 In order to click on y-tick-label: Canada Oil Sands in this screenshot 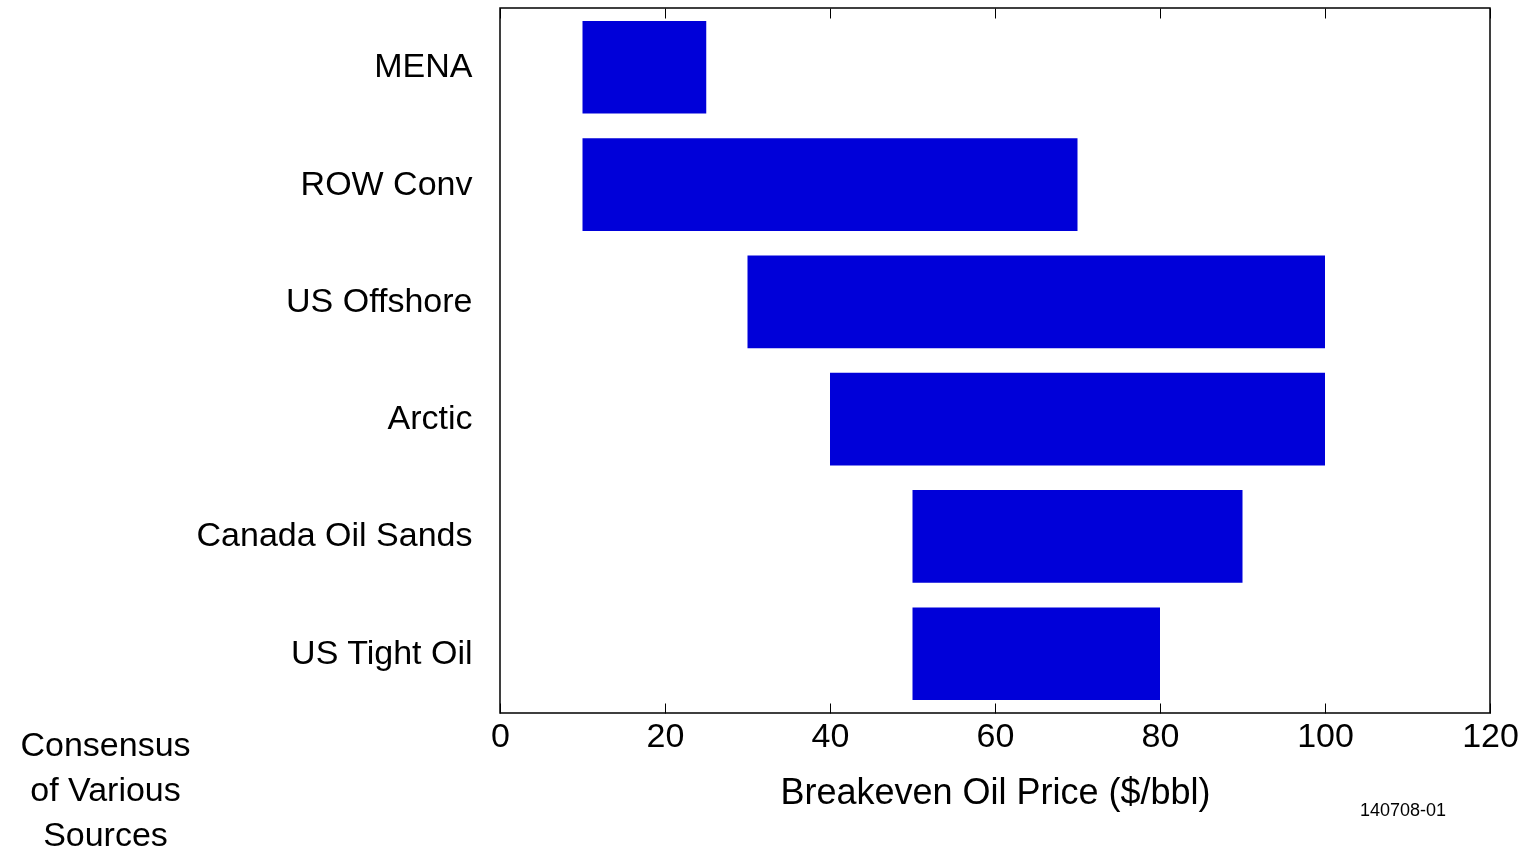, I will do `click(334, 534)`.